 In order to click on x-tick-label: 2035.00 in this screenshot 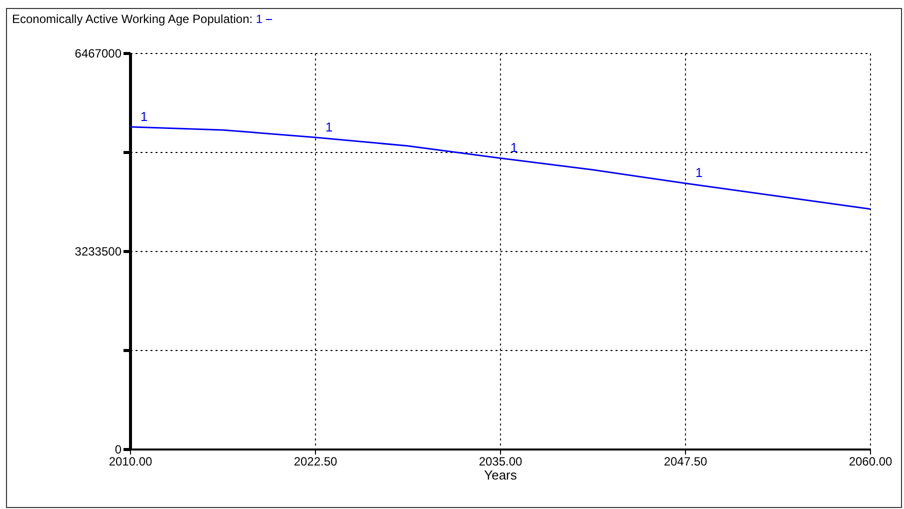, I will do `click(500, 461)`.